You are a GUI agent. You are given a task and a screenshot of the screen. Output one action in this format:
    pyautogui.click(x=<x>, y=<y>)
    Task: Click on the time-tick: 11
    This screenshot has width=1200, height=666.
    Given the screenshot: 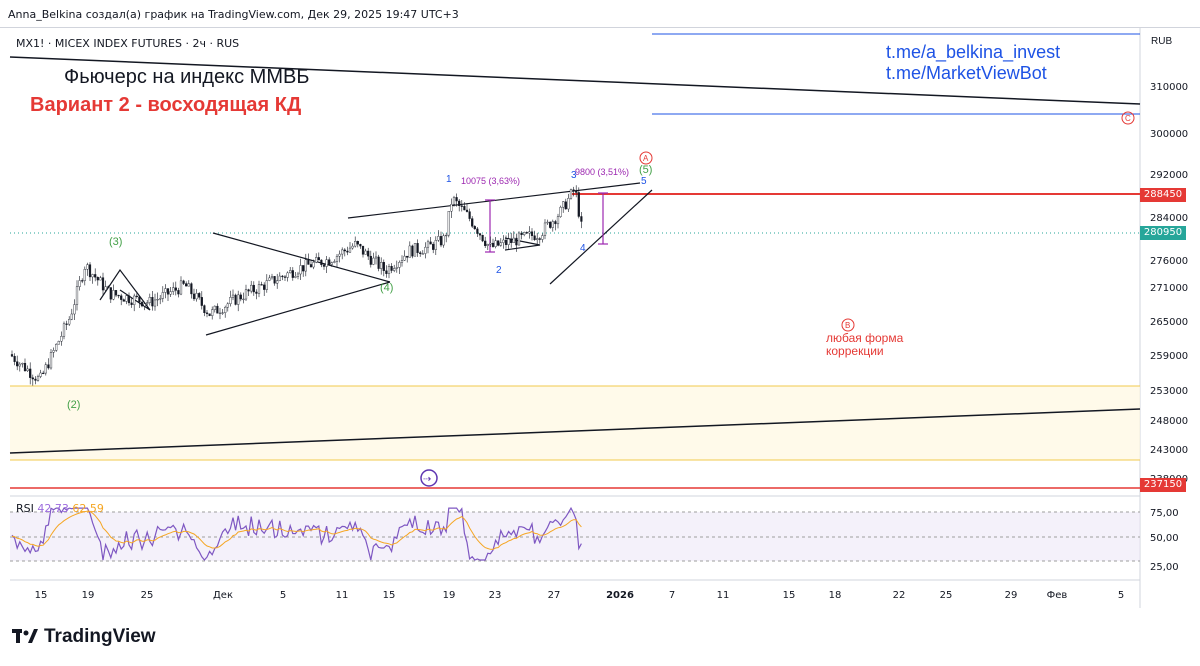 What is the action you would take?
    pyautogui.click(x=723, y=595)
    